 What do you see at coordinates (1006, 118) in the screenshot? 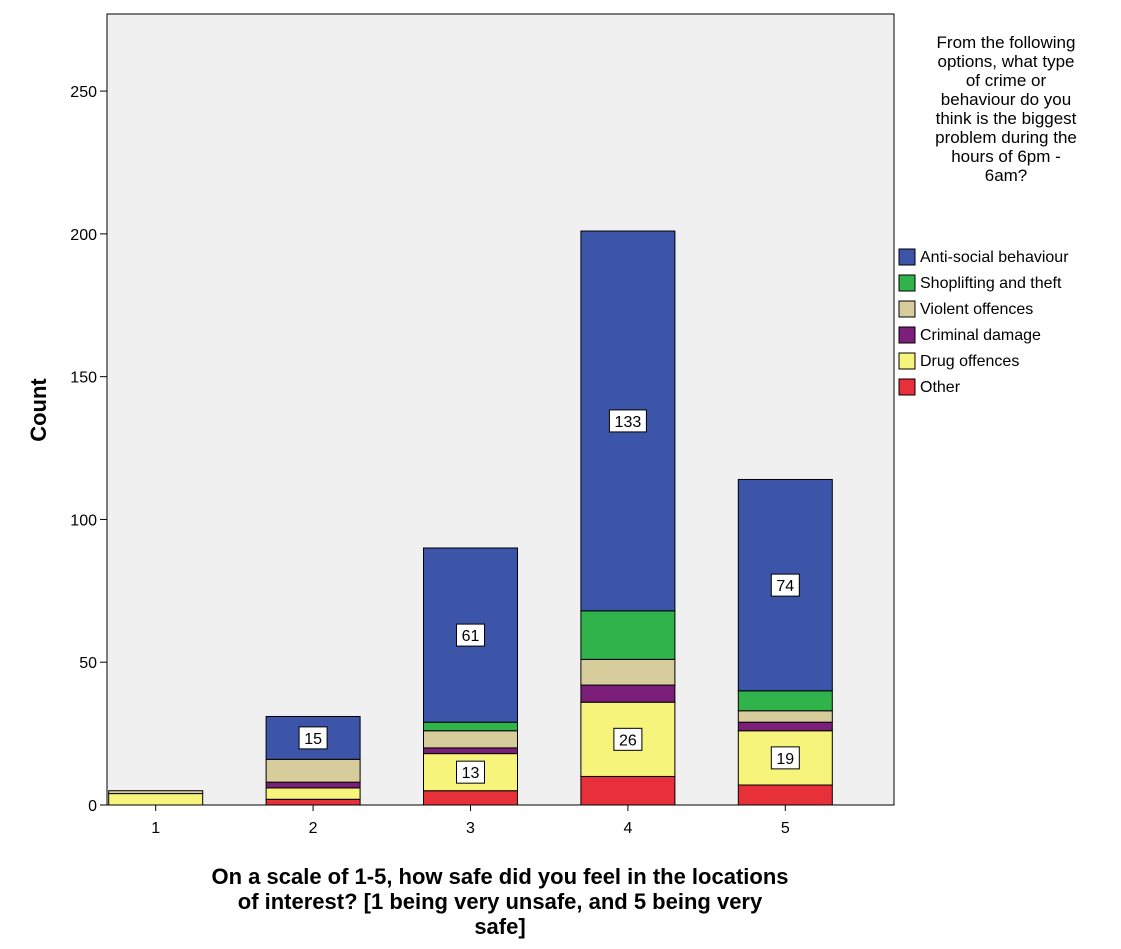
I see `legend-title-line: think is the biggest` at bounding box center [1006, 118].